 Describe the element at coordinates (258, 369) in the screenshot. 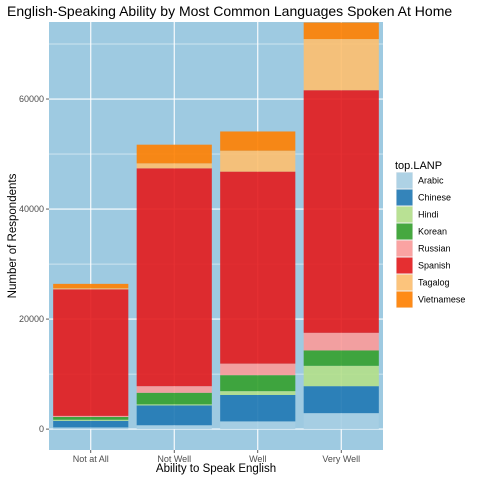

I see `bar-russian-well` at that location.